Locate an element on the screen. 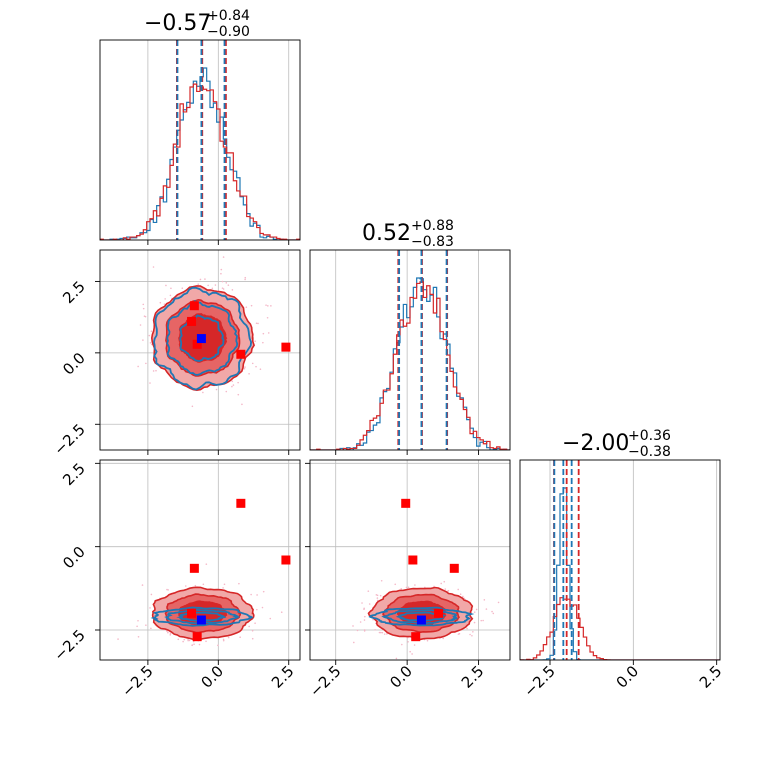  panel-2d-p0-p2 is located at coordinates (198, 562).